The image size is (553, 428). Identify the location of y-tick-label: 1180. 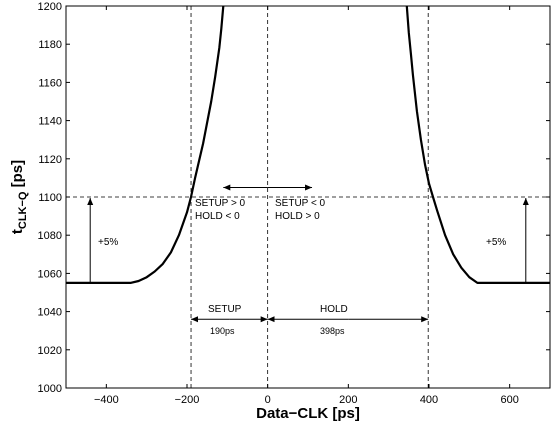
(50, 45).